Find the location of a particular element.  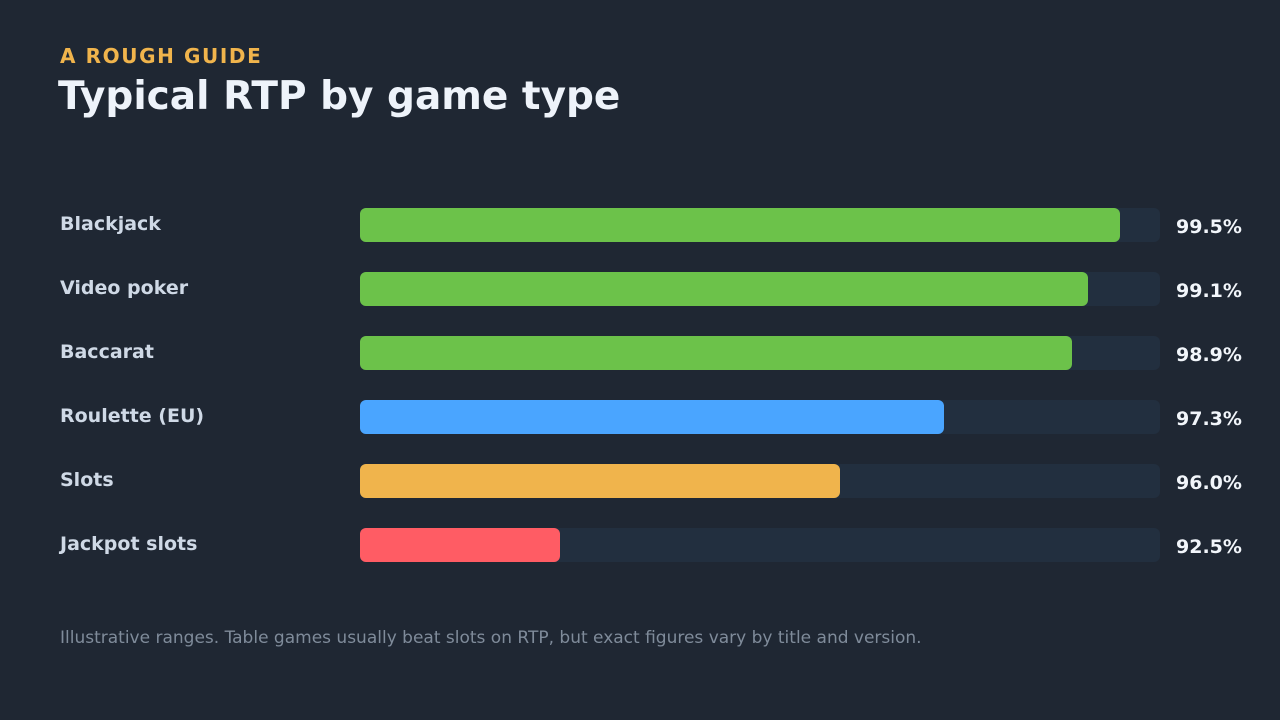

data-label: 98.9% is located at coordinates (1209, 355).